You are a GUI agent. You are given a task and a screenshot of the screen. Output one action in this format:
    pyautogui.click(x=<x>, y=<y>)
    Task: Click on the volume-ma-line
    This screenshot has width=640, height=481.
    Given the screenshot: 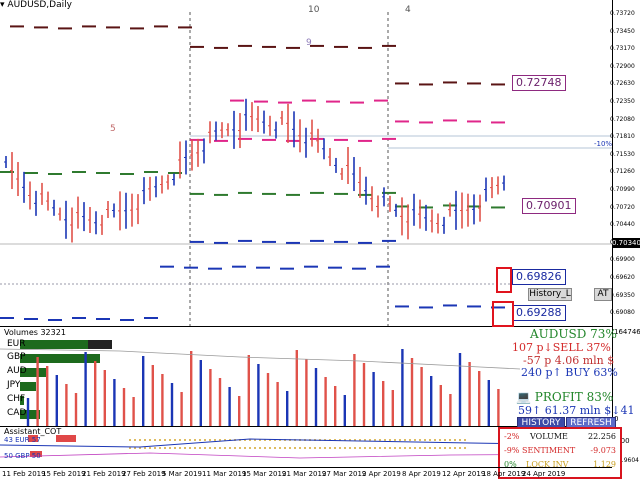 What is the action you would take?
    pyautogui.click(x=260, y=359)
    